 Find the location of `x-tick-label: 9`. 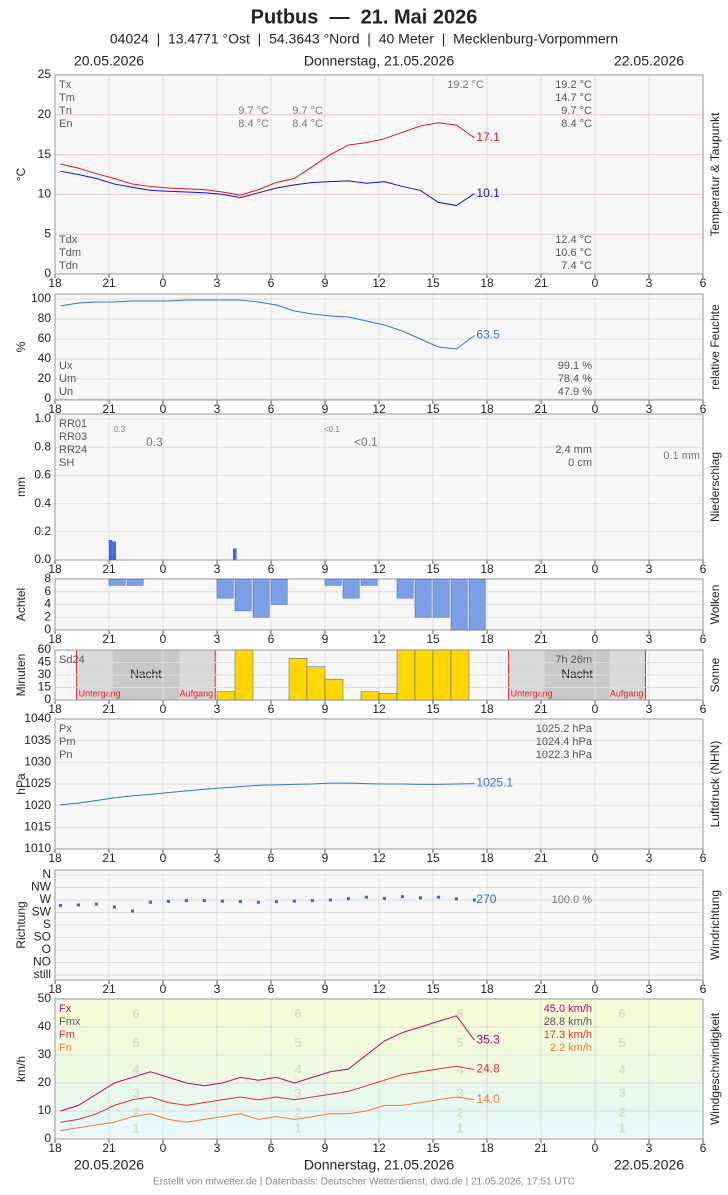

x-tick-label: 9 is located at coordinates (325, 639).